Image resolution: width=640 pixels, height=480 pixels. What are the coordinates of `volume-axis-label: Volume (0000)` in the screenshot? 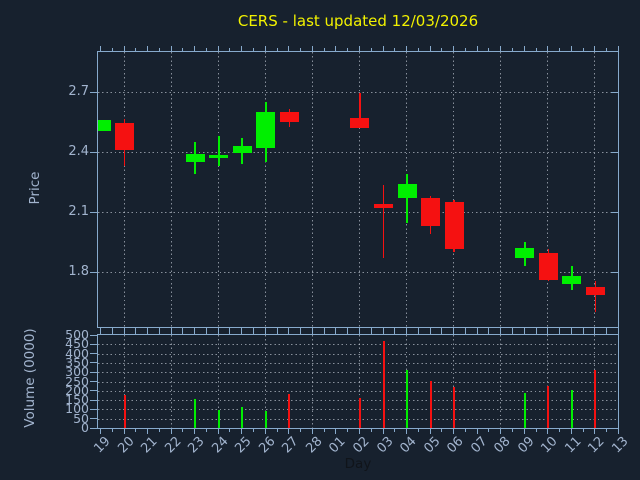 It's located at (30, 378).